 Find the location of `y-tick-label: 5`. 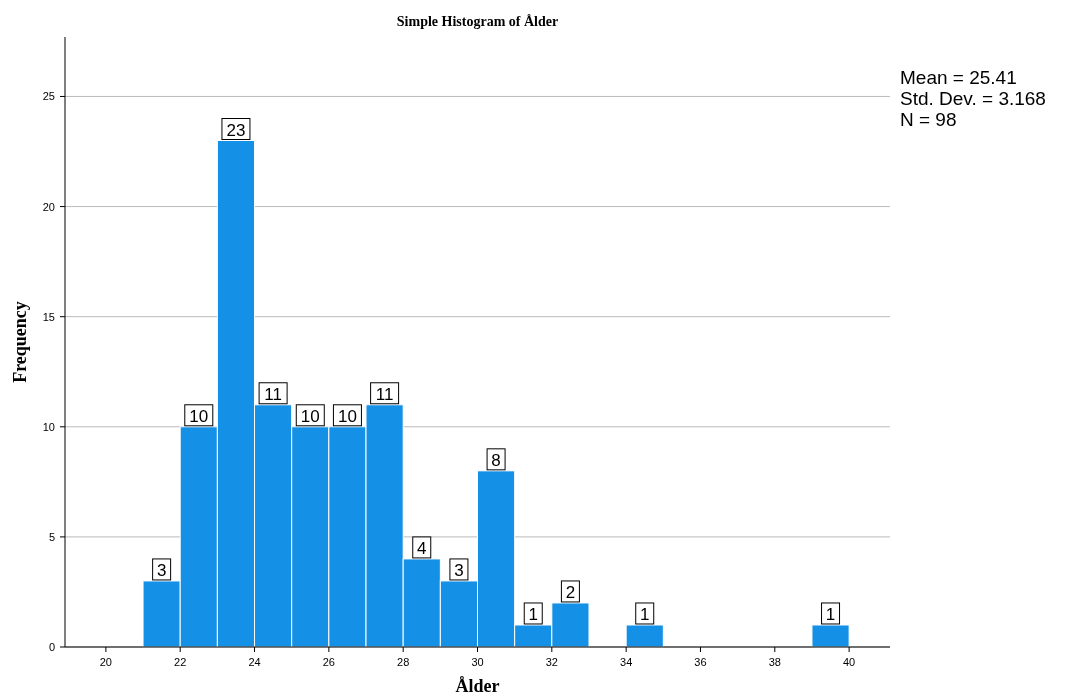

y-tick-label: 5 is located at coordinates (51, 536).